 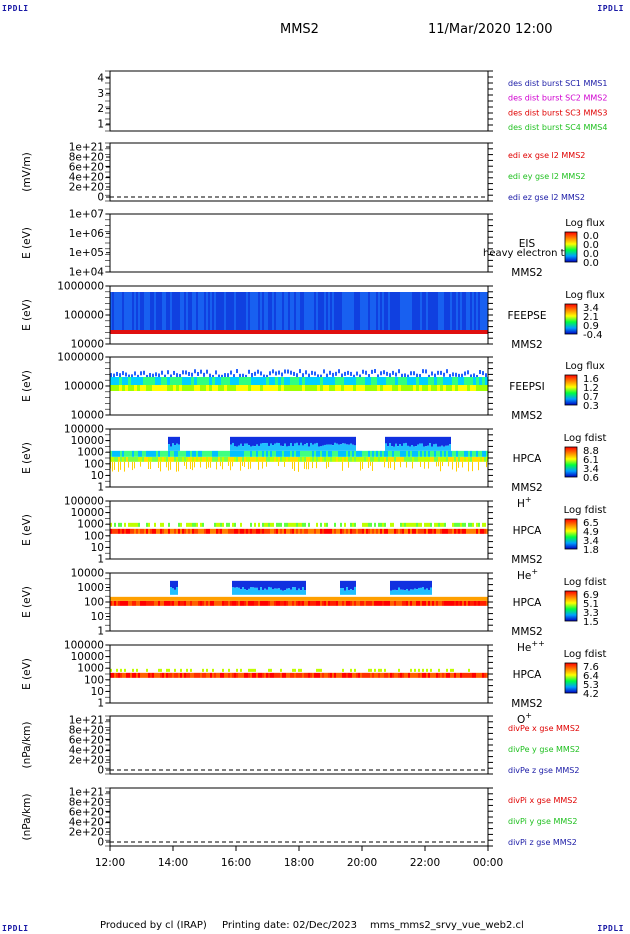 I want to click on colorbar-tick-label: 8.8, so click(x=591, y=451).